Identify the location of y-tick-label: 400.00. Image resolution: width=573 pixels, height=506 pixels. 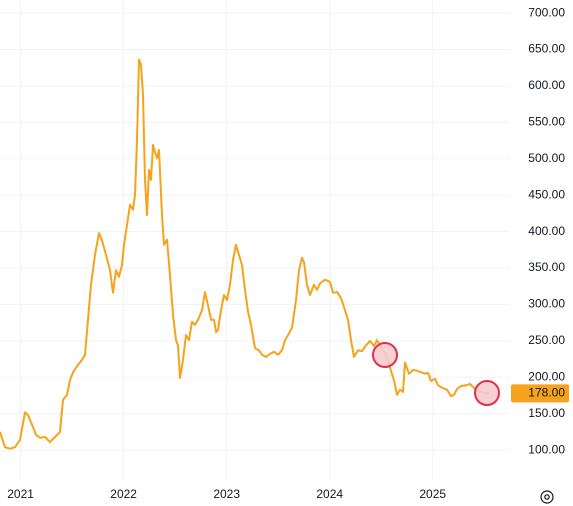
(546, 231).